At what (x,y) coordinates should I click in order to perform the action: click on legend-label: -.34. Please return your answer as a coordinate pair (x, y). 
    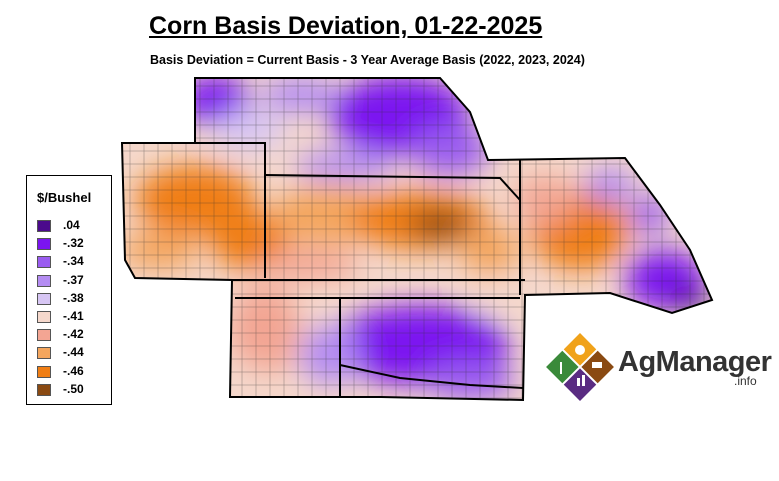
    Looking at the image, I should click on (73, 261).